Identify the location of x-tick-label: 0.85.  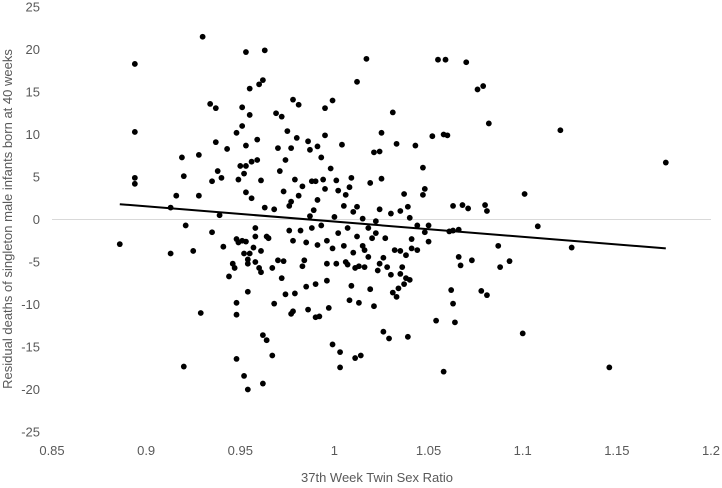
(51, 450).